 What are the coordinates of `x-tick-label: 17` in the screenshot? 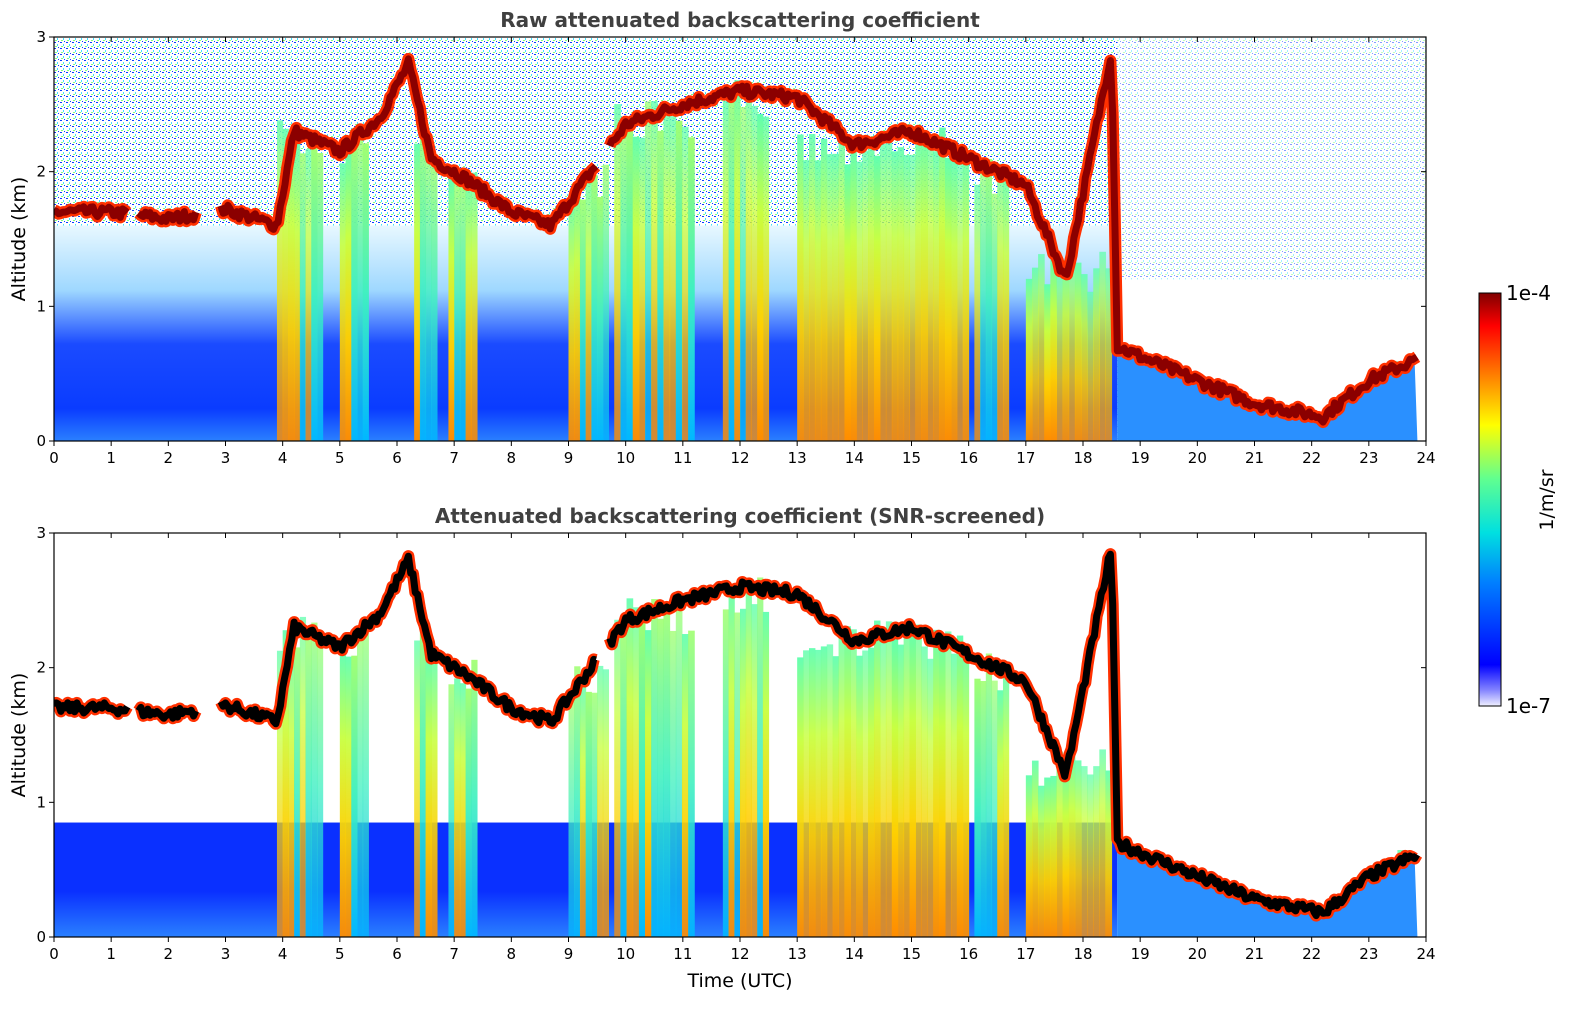 It's located at (1025, 458).